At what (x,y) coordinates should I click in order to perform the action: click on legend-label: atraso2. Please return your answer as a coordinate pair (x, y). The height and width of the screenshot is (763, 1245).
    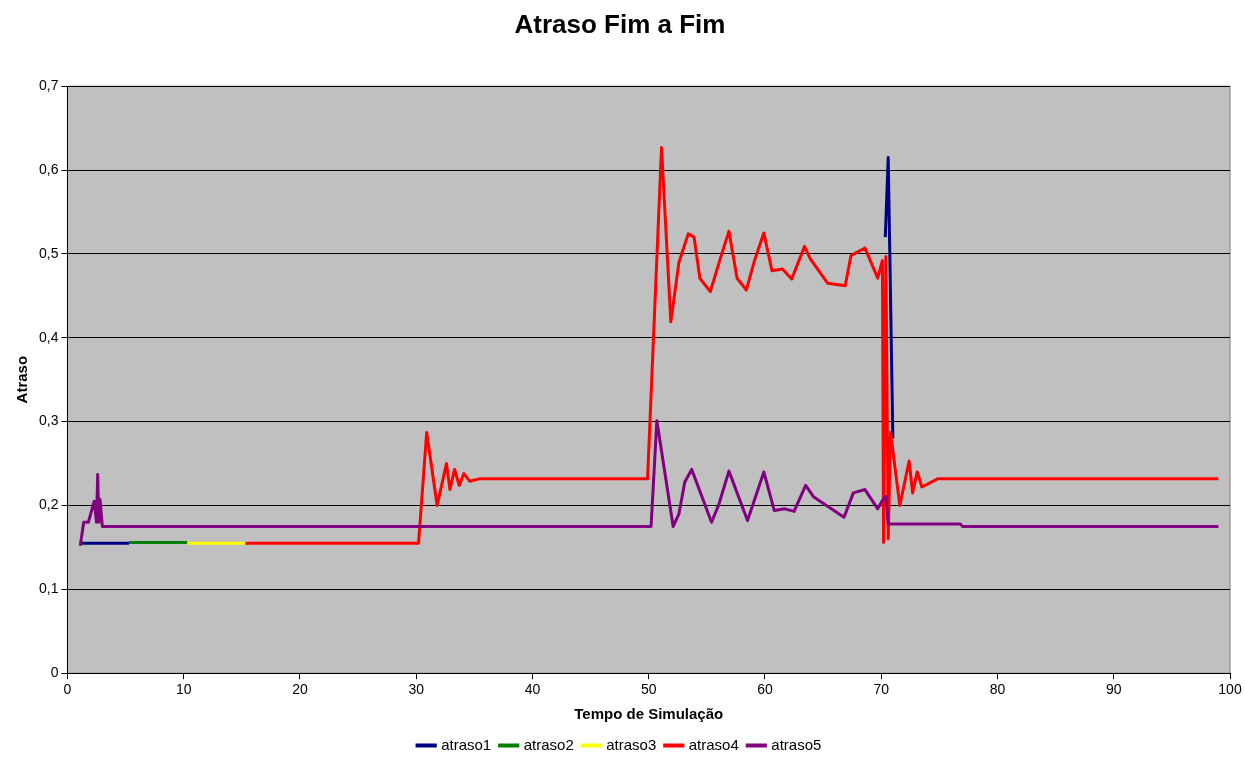
    Looking at the image, I should click on (548, 744).